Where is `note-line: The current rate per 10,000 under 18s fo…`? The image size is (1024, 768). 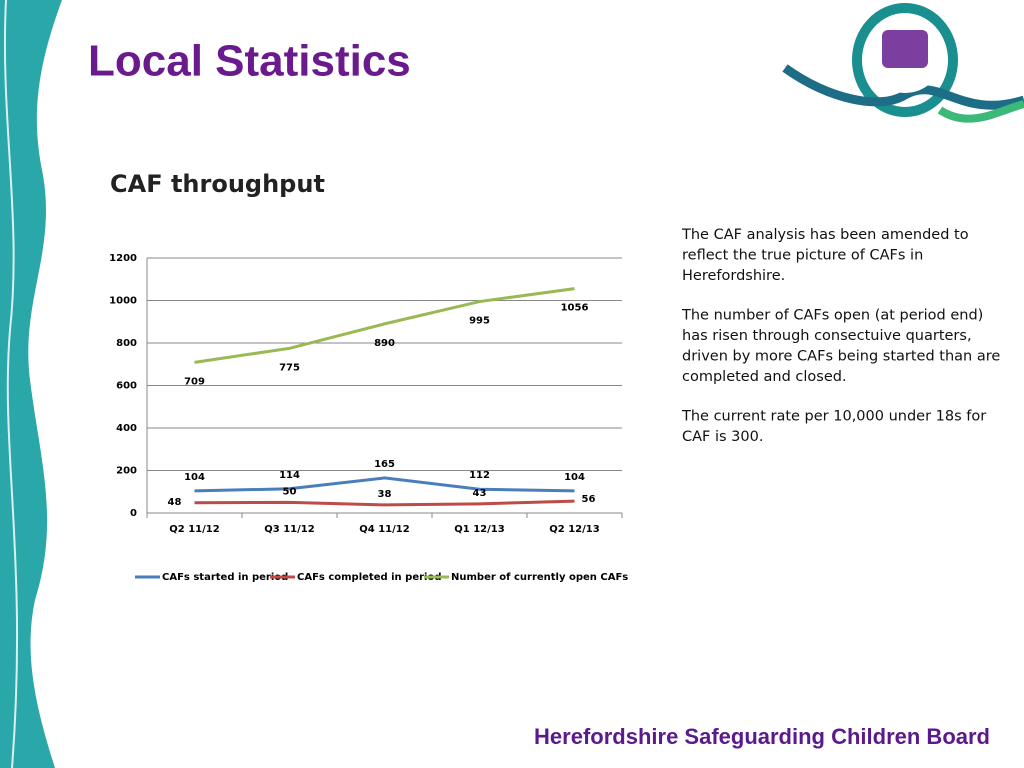
note-line: The current rate per 10,000 under 18s fo… is located at coordinates (833, 417).